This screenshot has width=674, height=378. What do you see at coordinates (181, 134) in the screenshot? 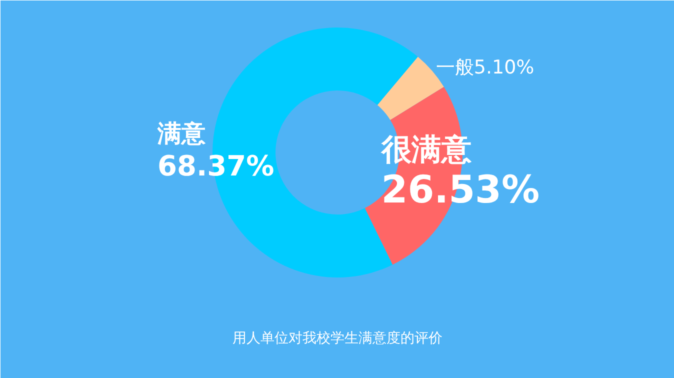
I see `slice-label: 满意` at bounding box center [181, 134].